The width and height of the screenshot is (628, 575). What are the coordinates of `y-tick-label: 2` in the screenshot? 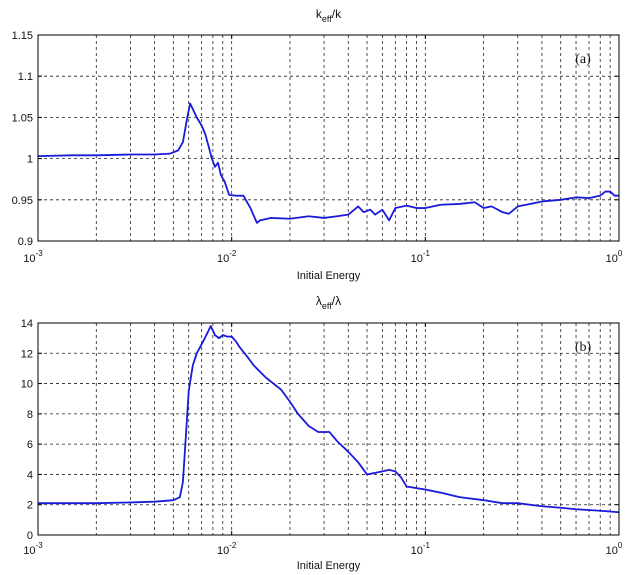 It's located at (30, 506).